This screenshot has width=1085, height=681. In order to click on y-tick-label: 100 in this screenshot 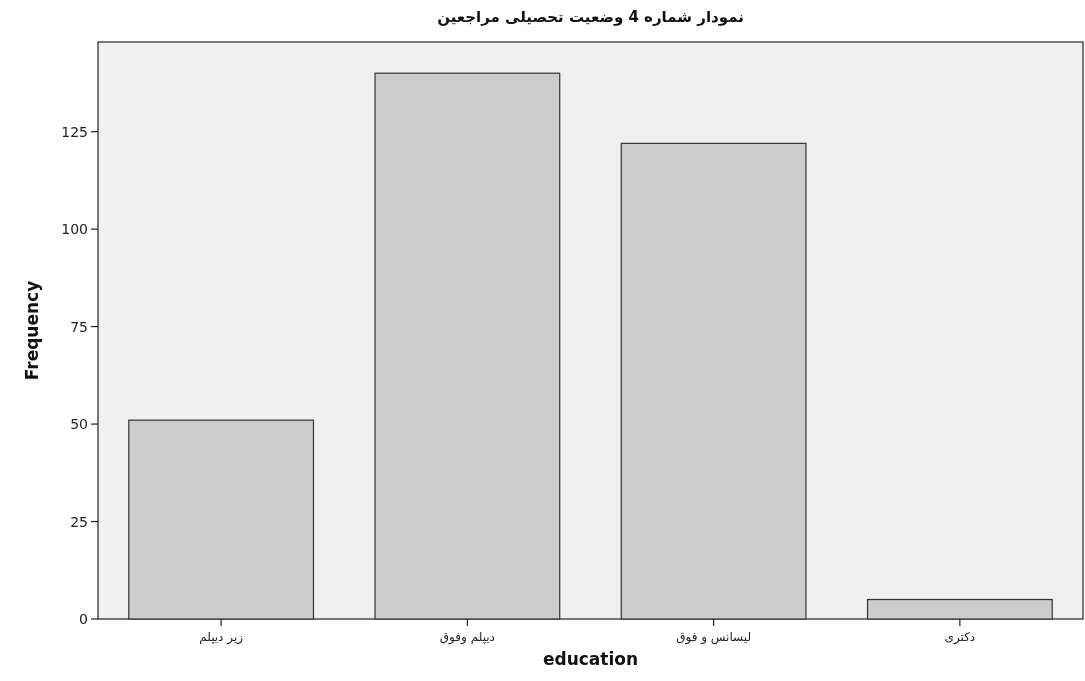, I will do `click(74, 229)`.